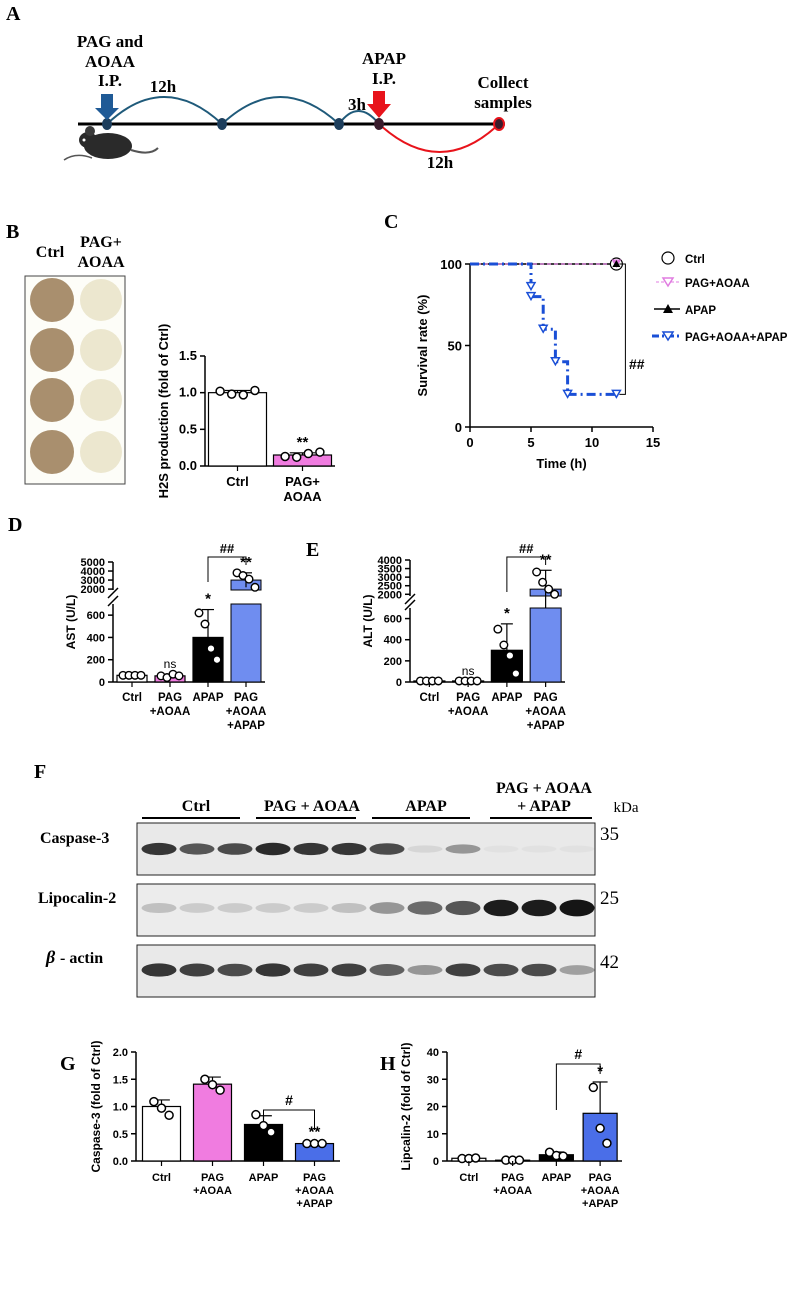 Image resolution: width=790 pixels, height=1298 pixels. I want to click on combo-marker, so click(543, 329).